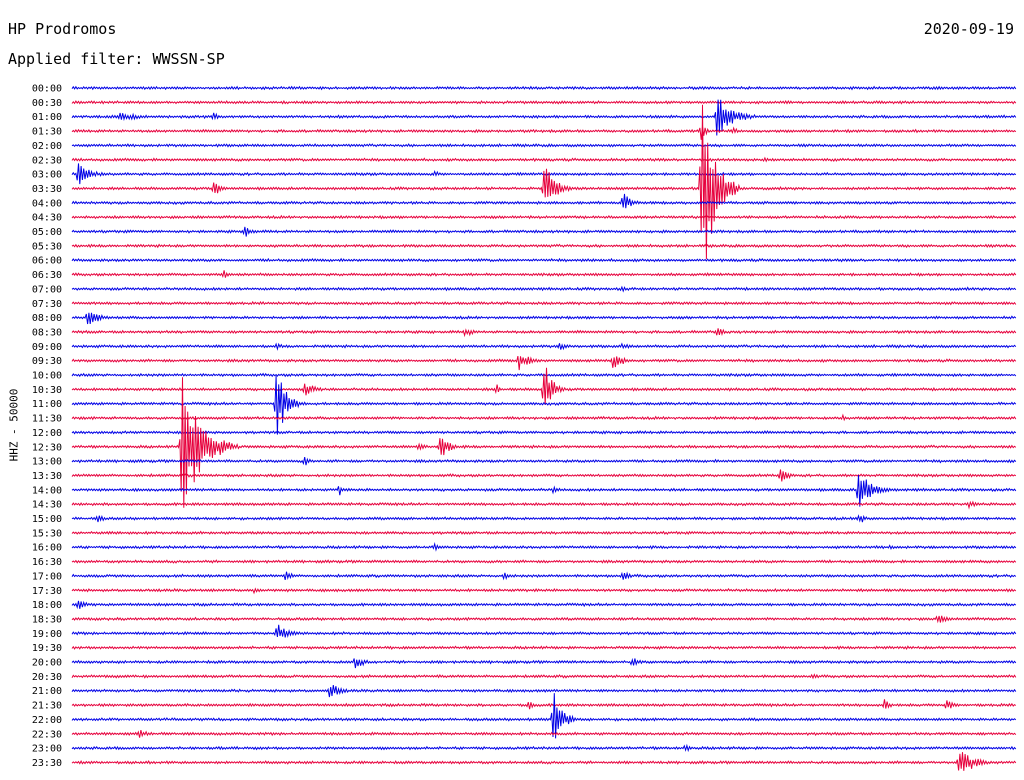 The image size is (1024, 780). What do you see at coordinates (47, 591) in the screenshot?
I see `time-tick-label: 17:30` at bounding box center [47, 591].